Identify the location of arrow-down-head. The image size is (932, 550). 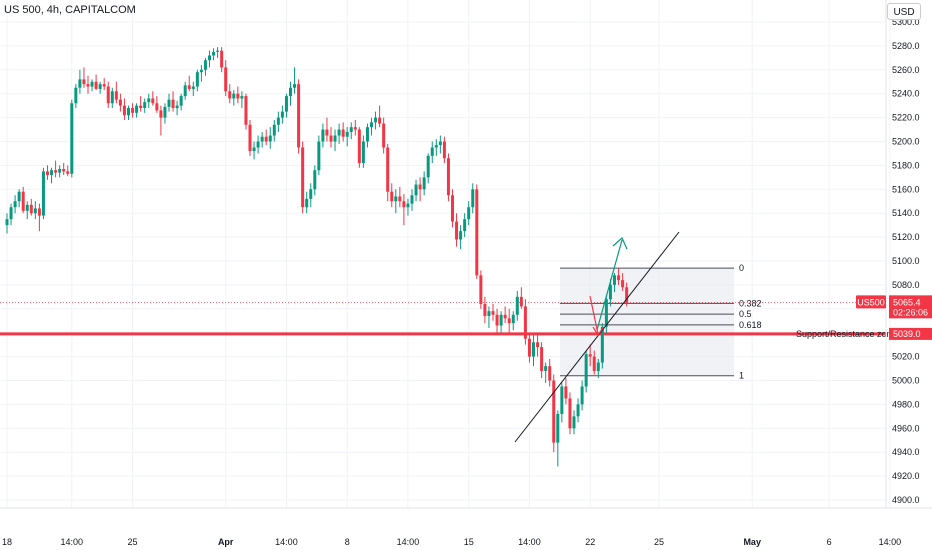
(598, 331).